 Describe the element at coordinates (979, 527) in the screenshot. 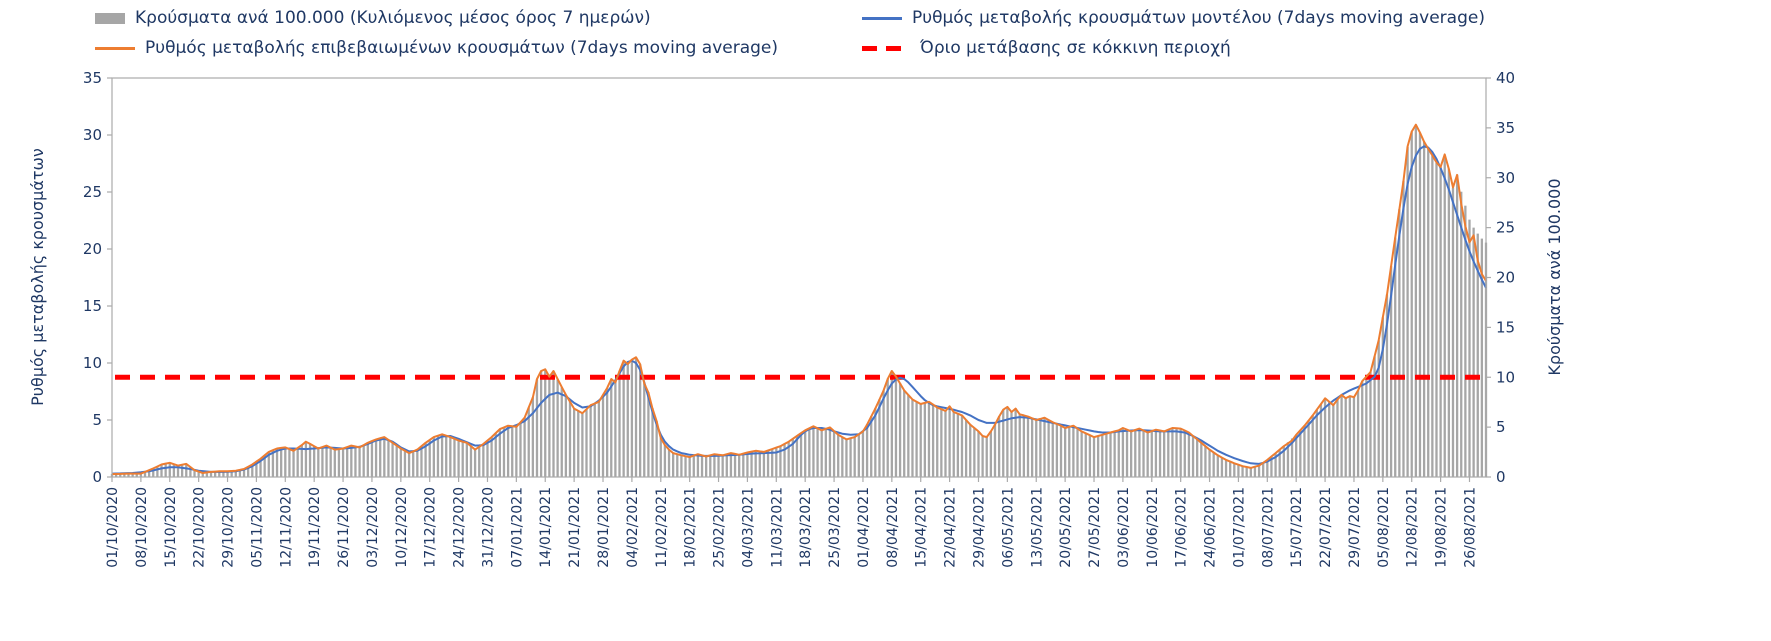

I see `svg-text: 29/04/2021` at that location.